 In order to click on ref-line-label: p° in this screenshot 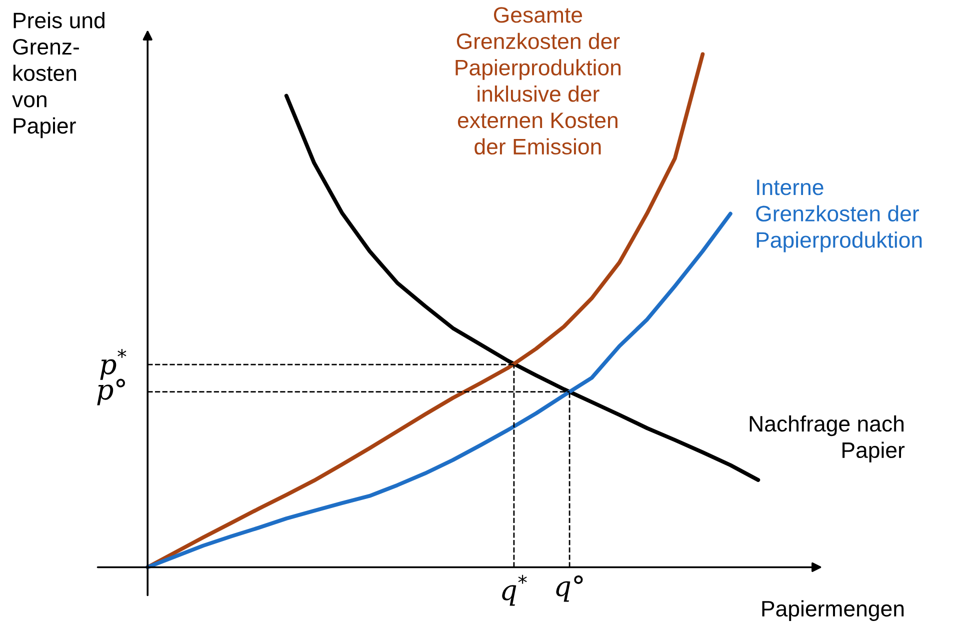, I will do `click(111, 392)`.